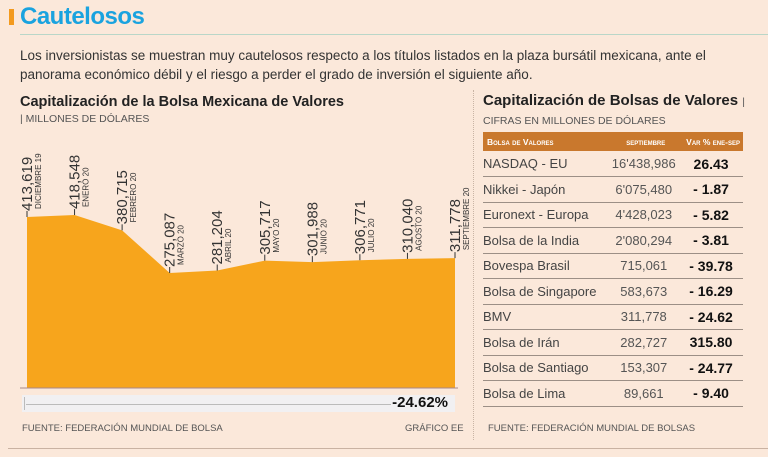  Describe the element at coordinates (122, 428) in the screenshot. I see `chart-source: FUENTE: FEDERACIÓN MUNDIAL DE BOLSA` at that location.